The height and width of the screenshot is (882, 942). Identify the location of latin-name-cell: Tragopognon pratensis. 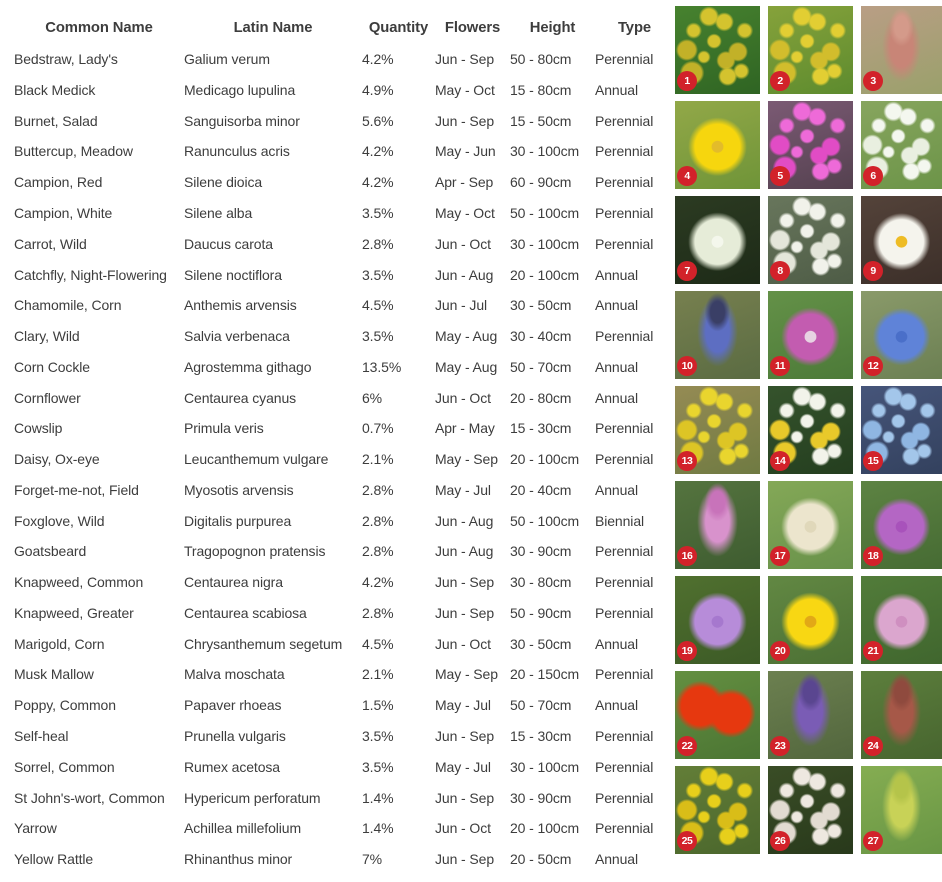
(255, 551).